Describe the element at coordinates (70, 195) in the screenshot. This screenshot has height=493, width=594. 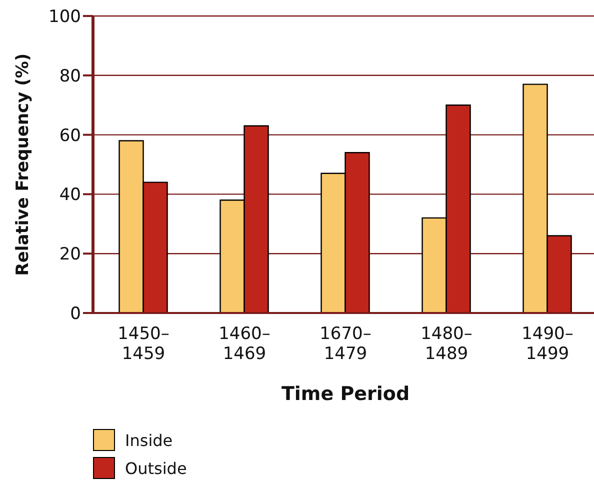
I see `y-tick-label: 40` at that location.